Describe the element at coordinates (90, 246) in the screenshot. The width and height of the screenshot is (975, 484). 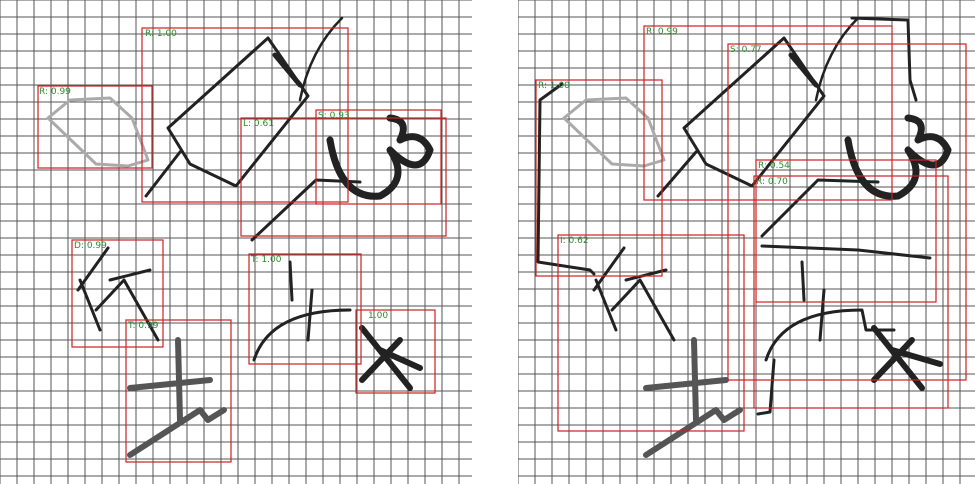
I see `detection-label: D: 0.99` at that location.